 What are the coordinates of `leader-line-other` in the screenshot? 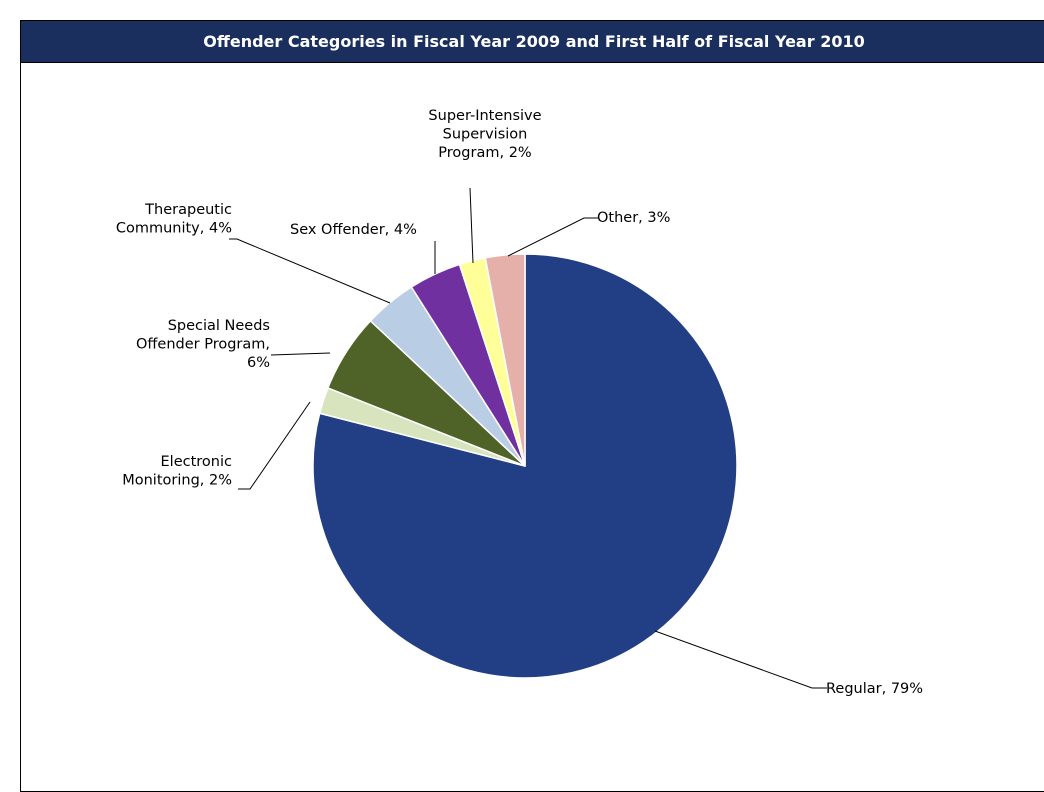 It's located at (552, 237).